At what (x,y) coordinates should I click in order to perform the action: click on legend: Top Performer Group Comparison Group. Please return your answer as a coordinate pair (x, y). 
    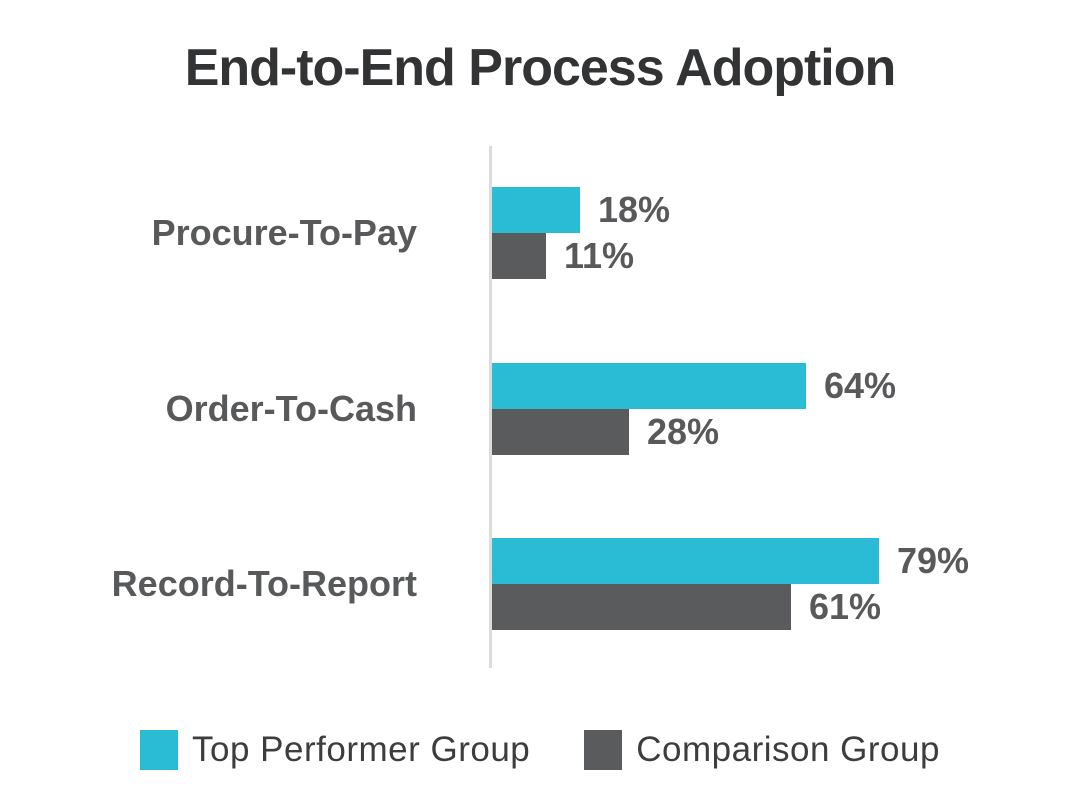
    Looking at the image, I should click on (540, 750).